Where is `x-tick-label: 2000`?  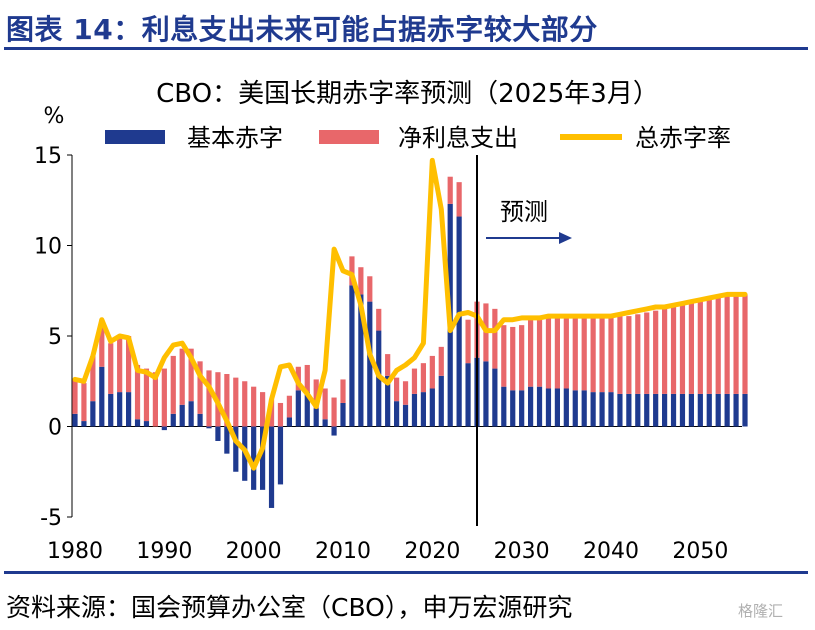
x-tick-label: 2000 is located at coordinates (254, 551).